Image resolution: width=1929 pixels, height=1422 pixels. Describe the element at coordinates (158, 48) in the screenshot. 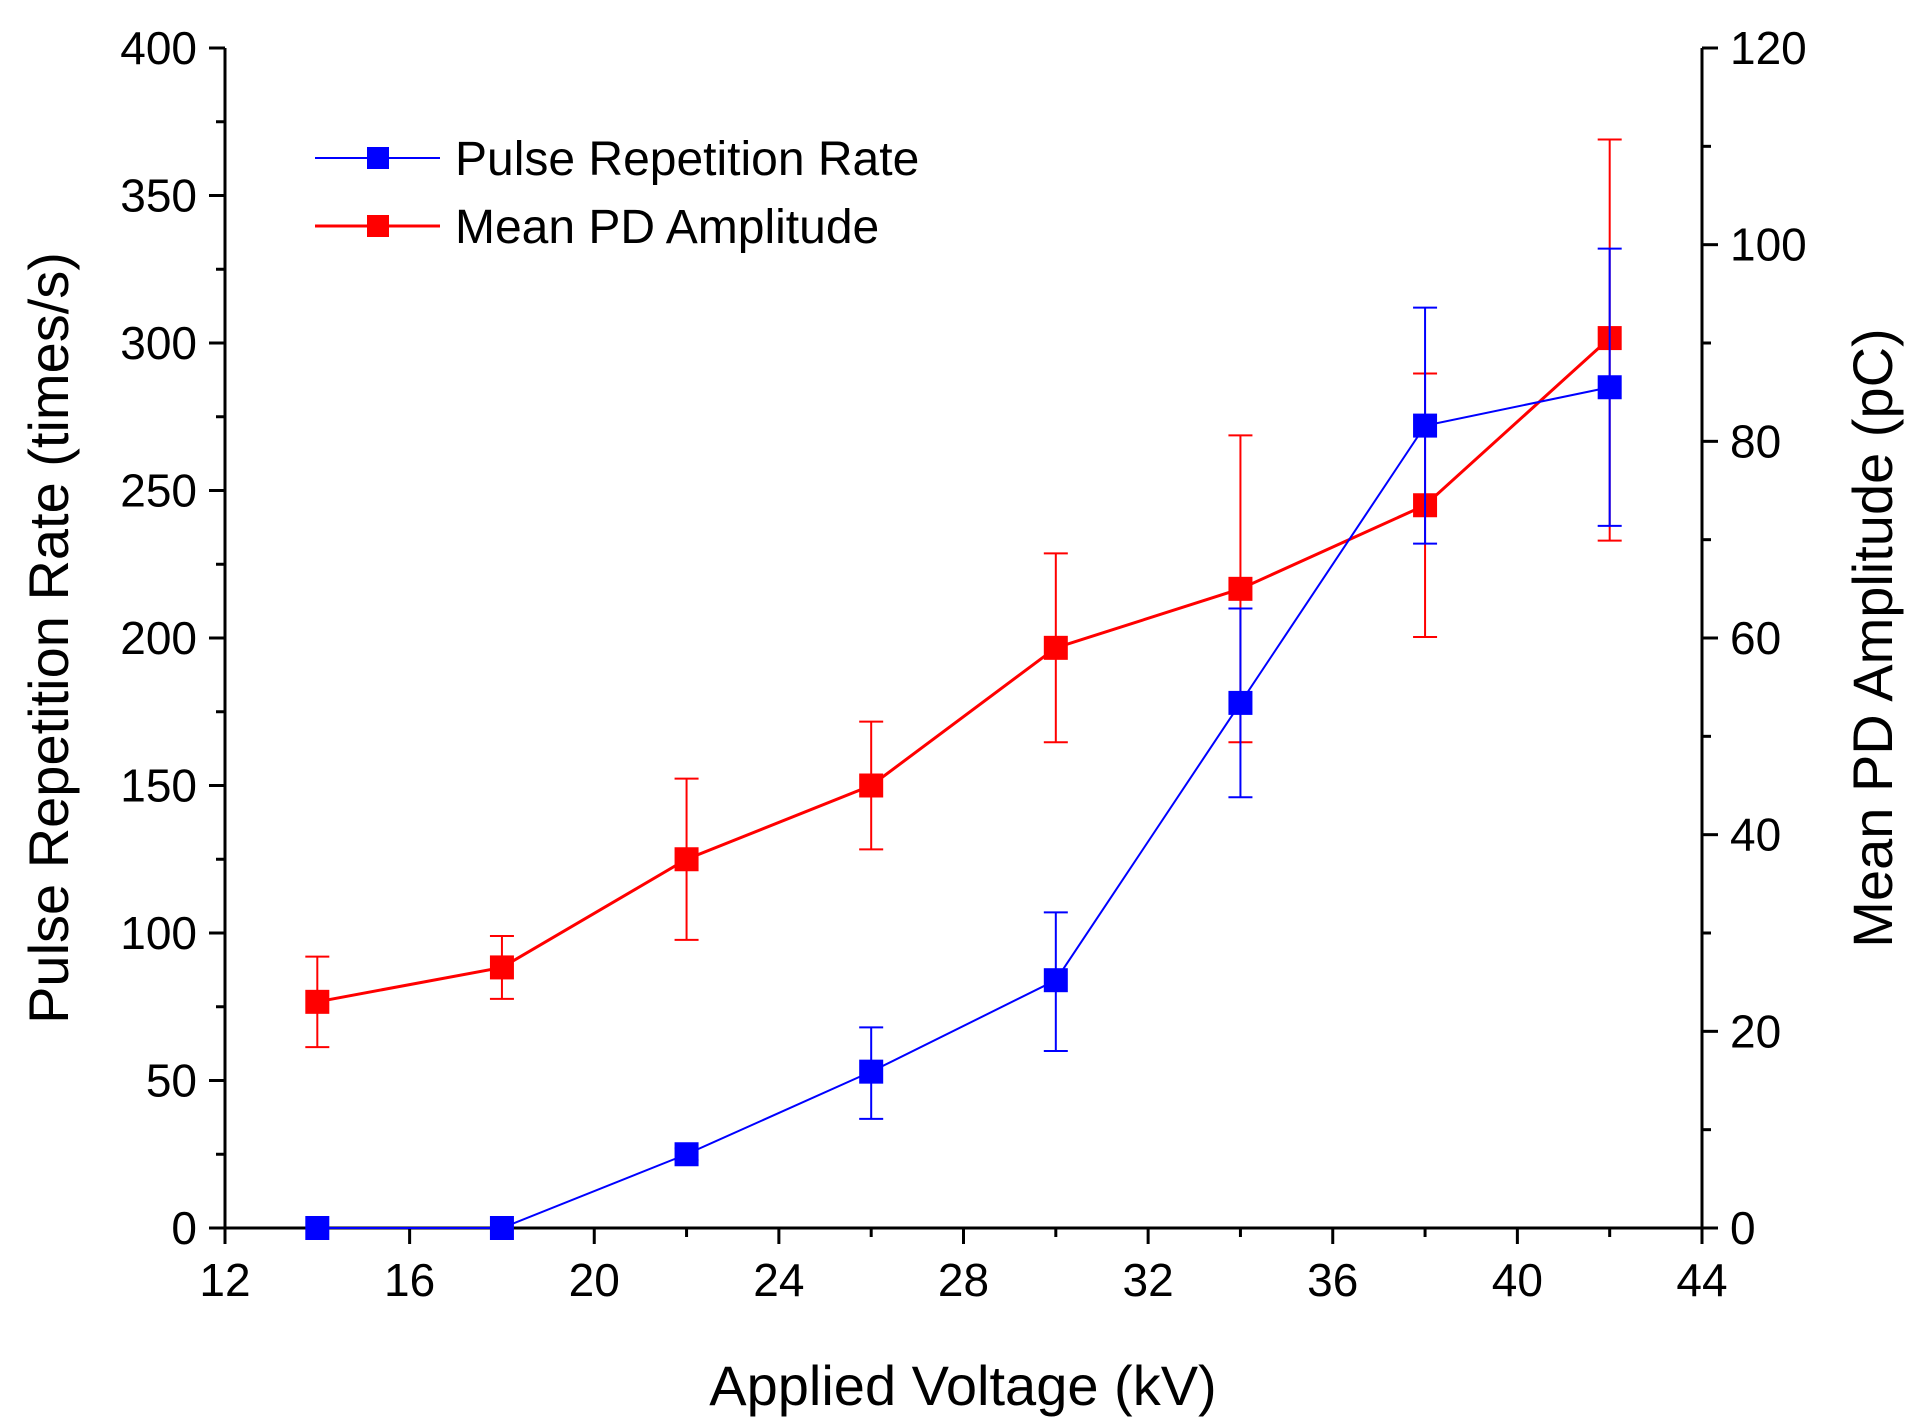

I see `y-tick-label: 400` at that location.